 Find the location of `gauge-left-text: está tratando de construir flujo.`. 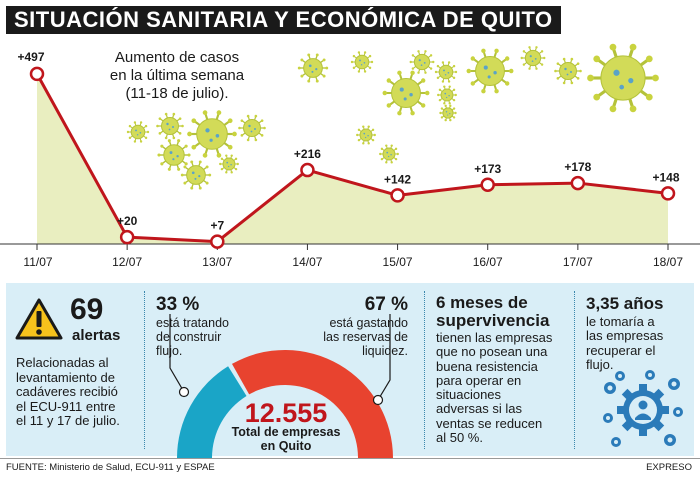

gauge-left-text: está tratando de construir flujo. is located at coordinates (192, 337).